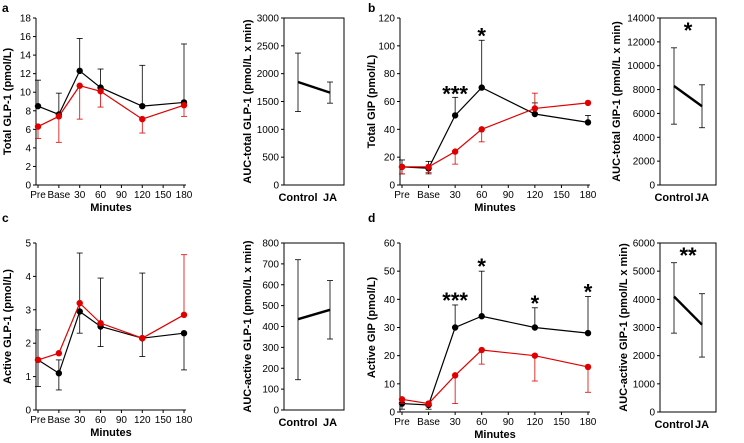 This screenshot has height=443, width=744. What do you see at coordinates (644, 356) in the screenshot?
I see `auc-y-tick-label: 2000` at bounding box center [644, 356].